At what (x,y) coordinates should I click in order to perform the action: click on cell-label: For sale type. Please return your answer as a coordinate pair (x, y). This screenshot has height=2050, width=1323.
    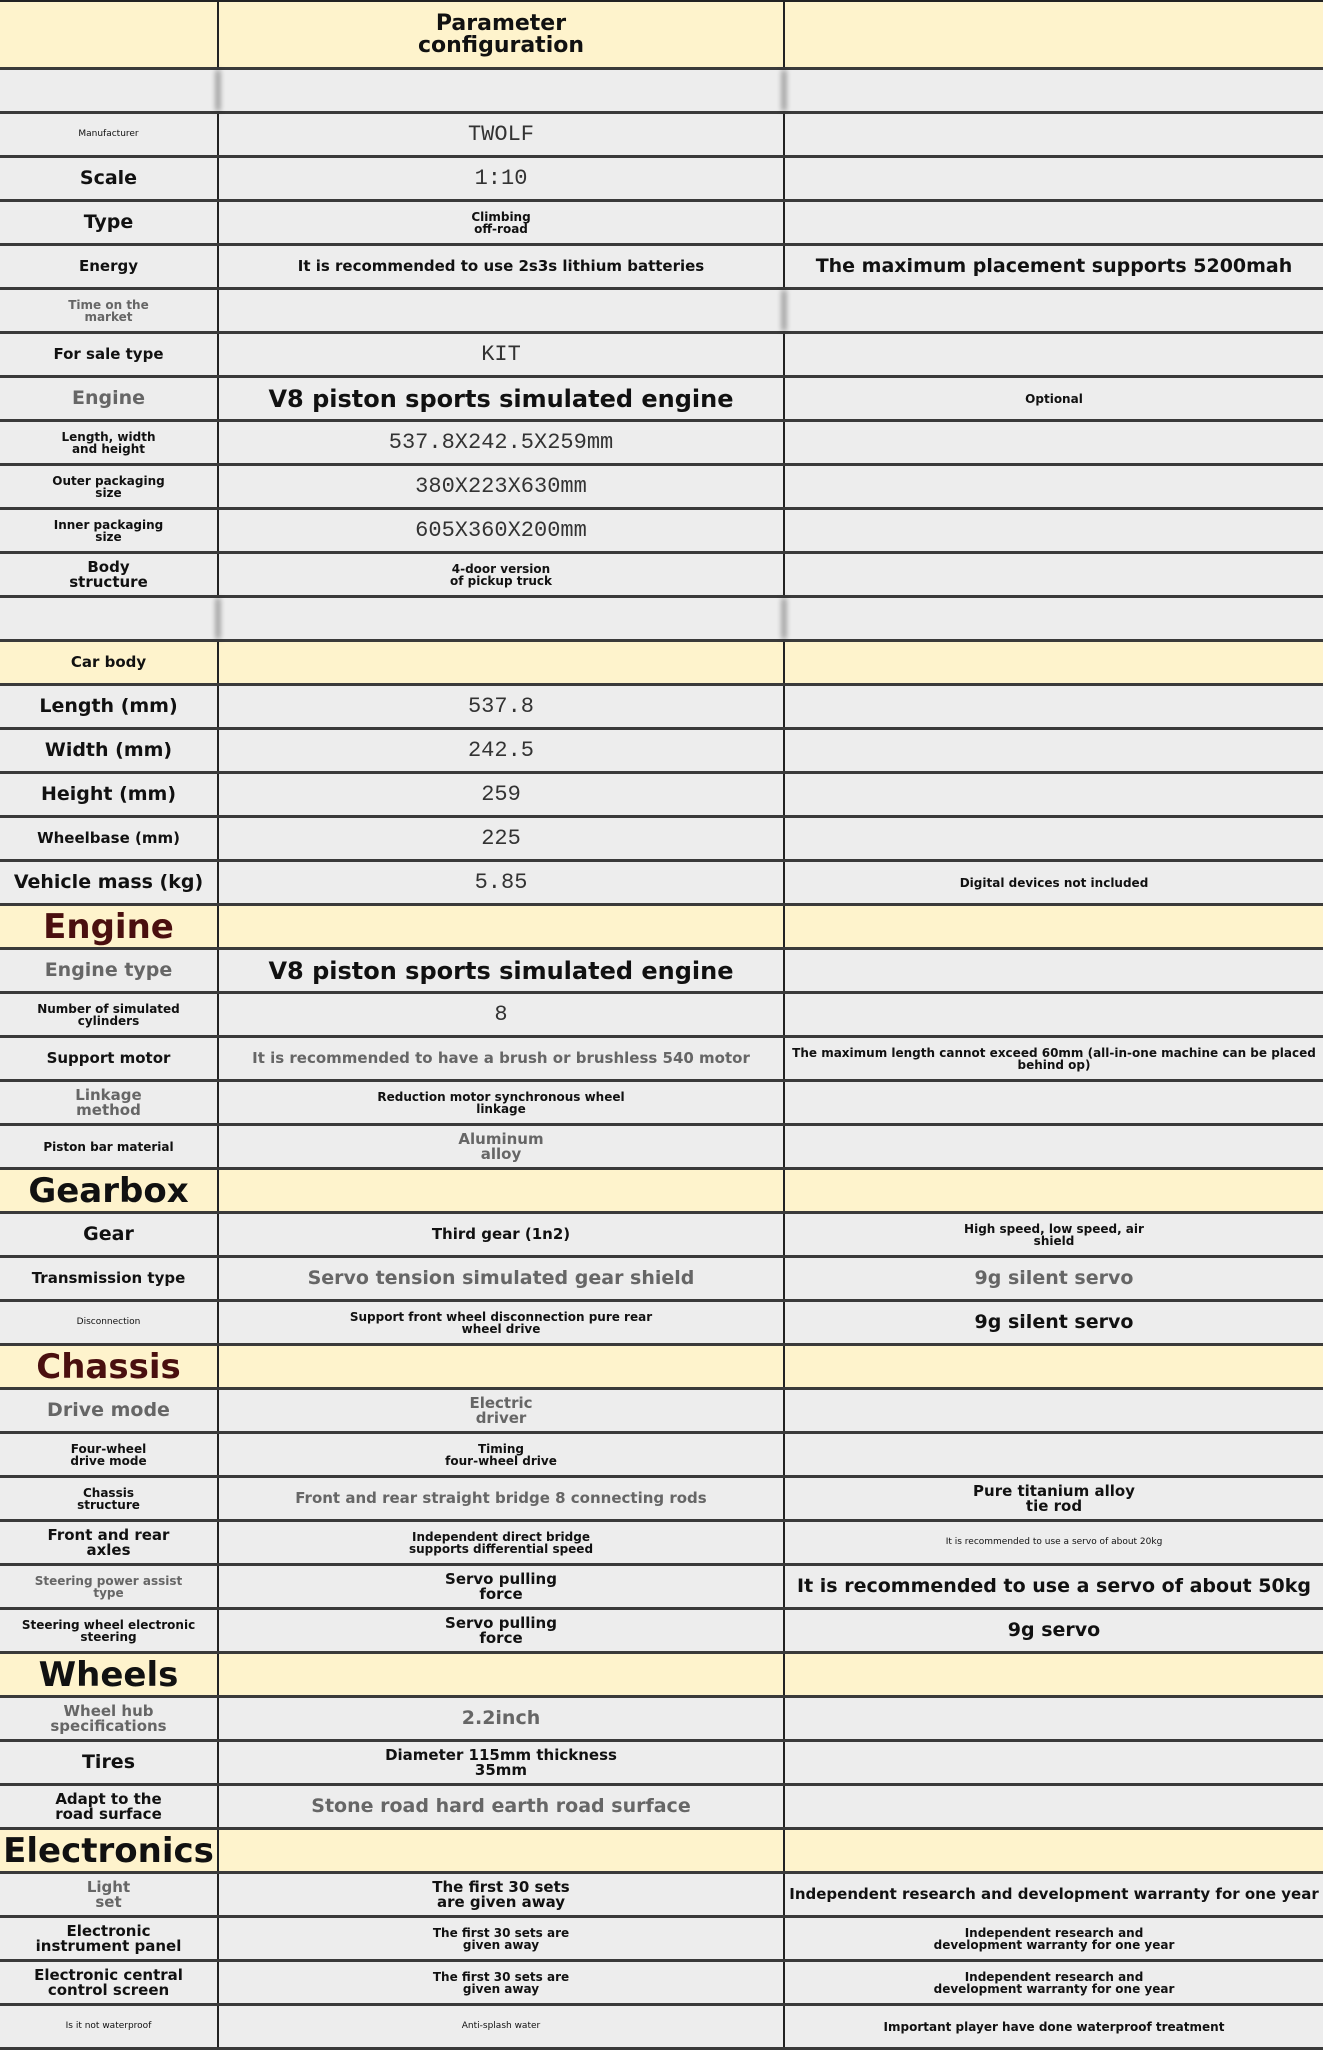
    Looking at the image, I should click on (109, 354).